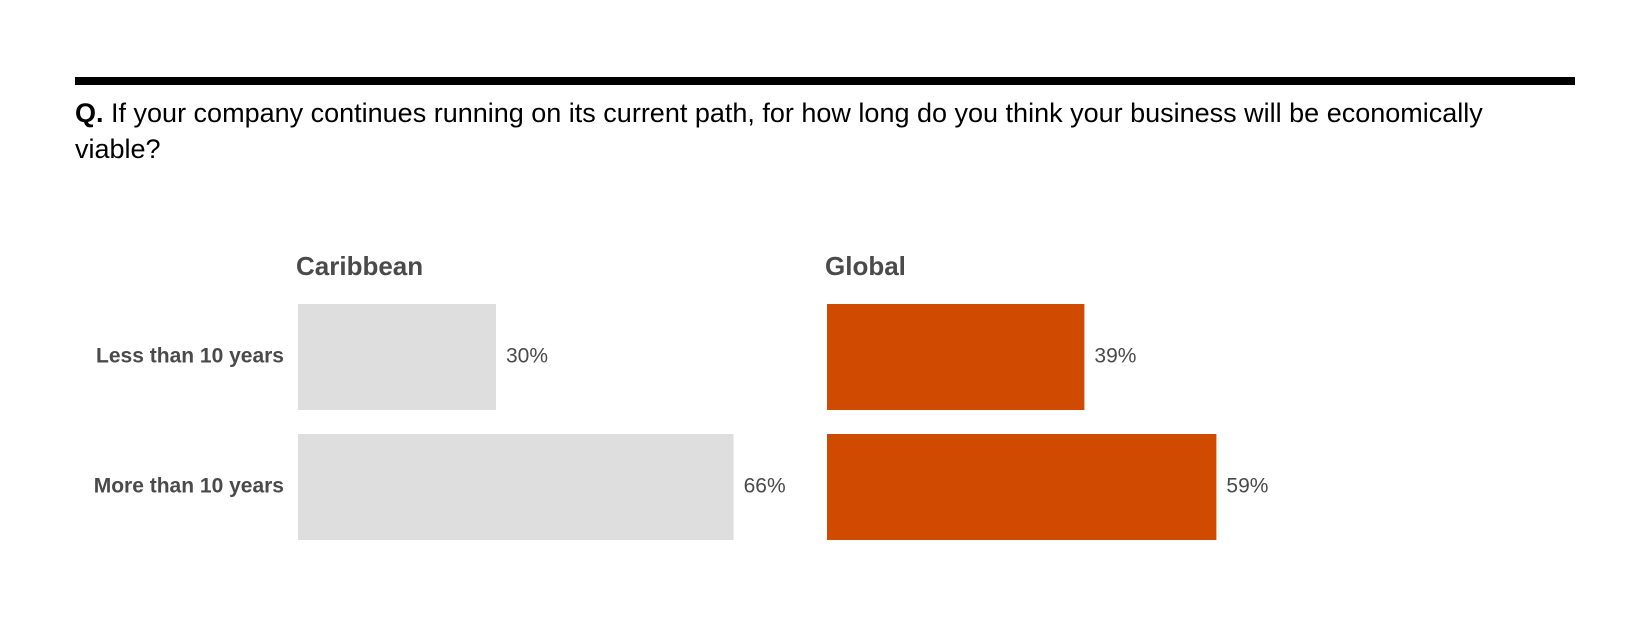  Describe the element at coordinates (359, 266) in the screenshot. I see `panel-title-caribbean: Caribbean` at that location.